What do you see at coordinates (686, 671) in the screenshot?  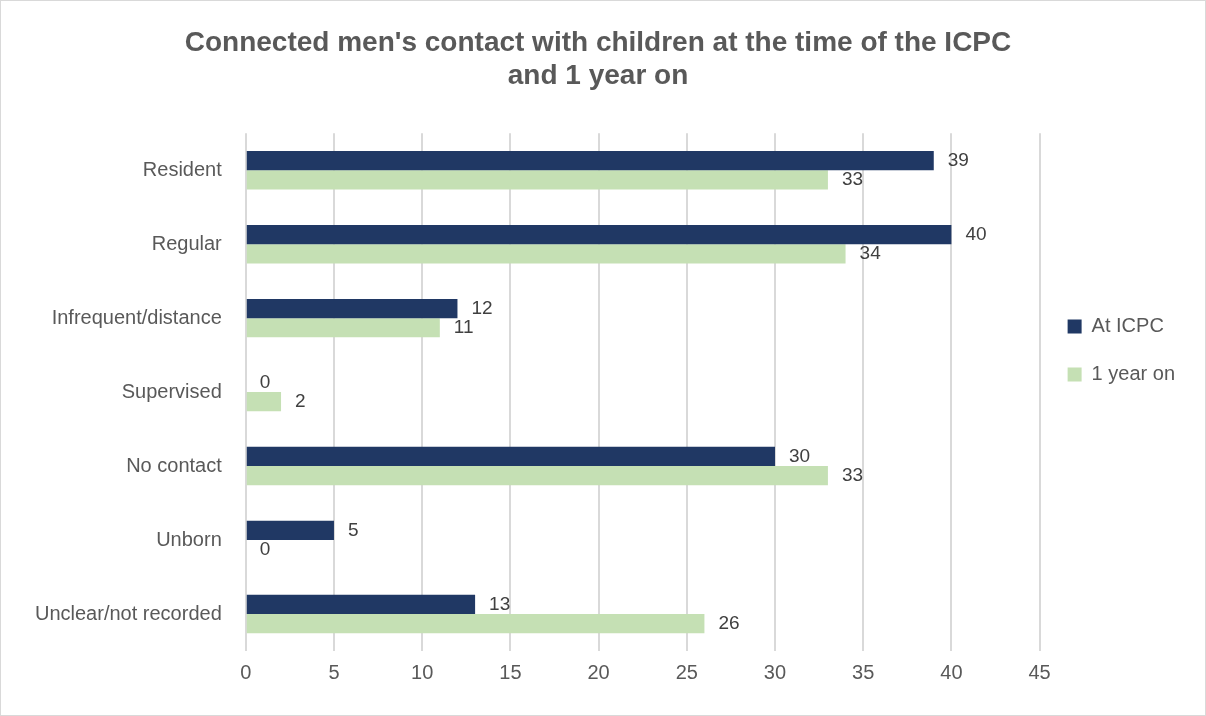 I see `x-tick-label: 25` at bounding box center [686, 671].